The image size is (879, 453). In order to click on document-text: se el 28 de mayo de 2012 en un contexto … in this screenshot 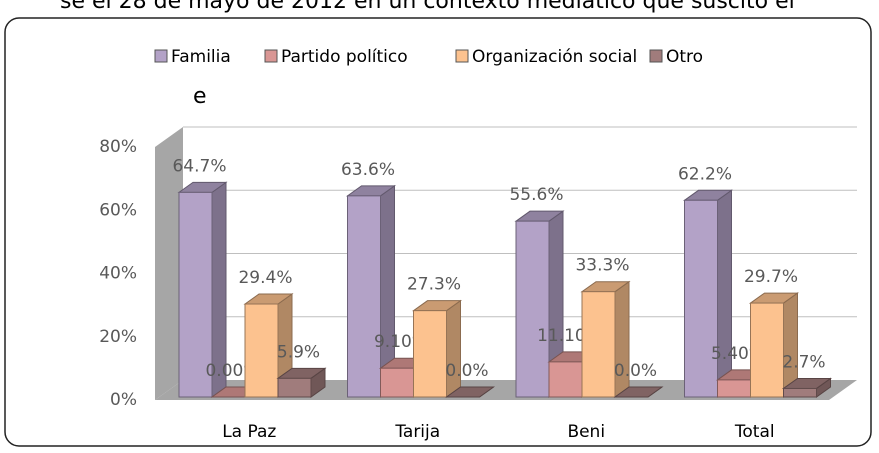, I will do `click(427, 7)`.